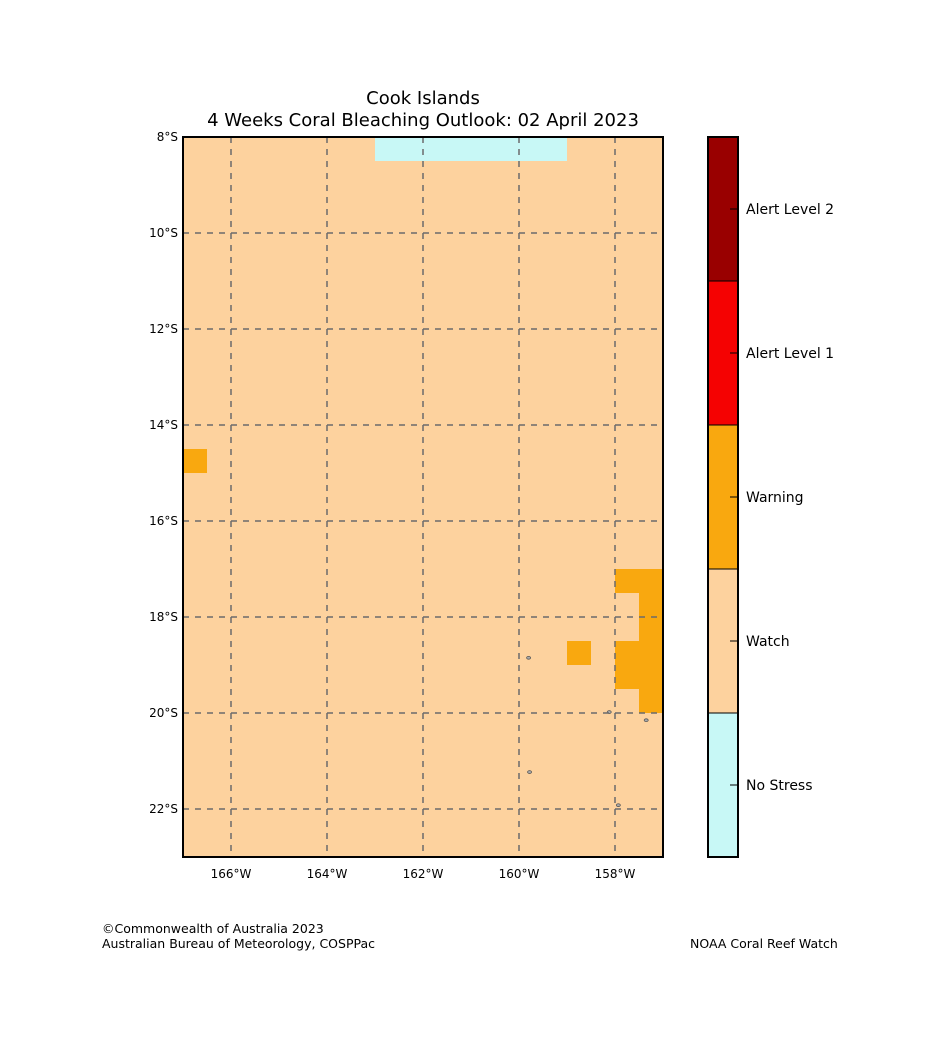 The image size is (942, 1052). I want to click on legend-label-alert1: Alert Level 1, so click(790, 354).